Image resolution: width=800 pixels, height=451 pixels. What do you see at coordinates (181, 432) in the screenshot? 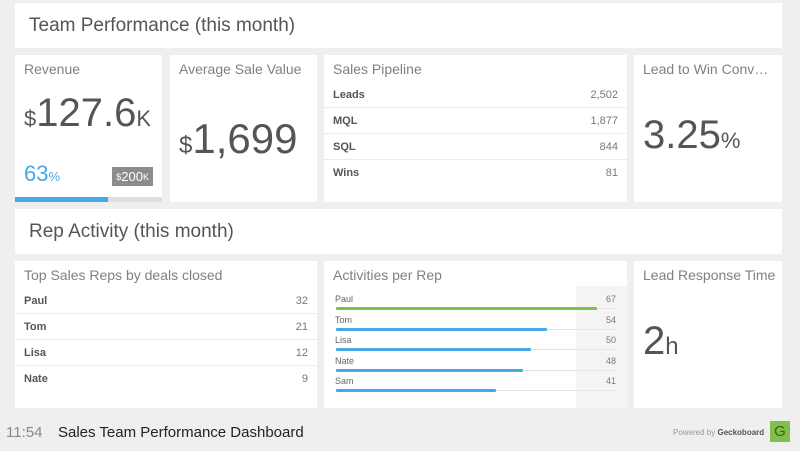
I see `dashboard-title: Sales Team Performance Dashboard` at bounding box center [181, 432].